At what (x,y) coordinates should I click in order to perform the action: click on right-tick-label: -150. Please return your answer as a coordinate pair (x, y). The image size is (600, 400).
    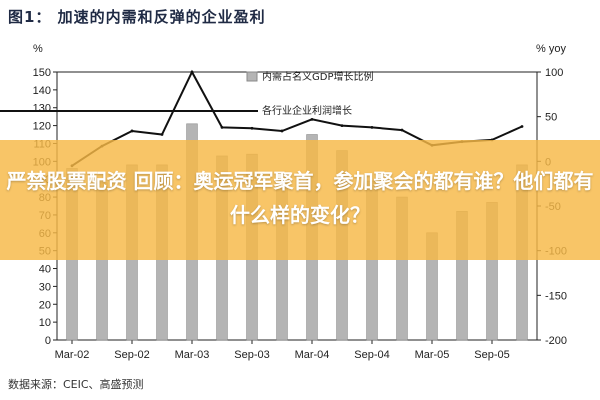
    Looking at the image, I should click on (556, 296).